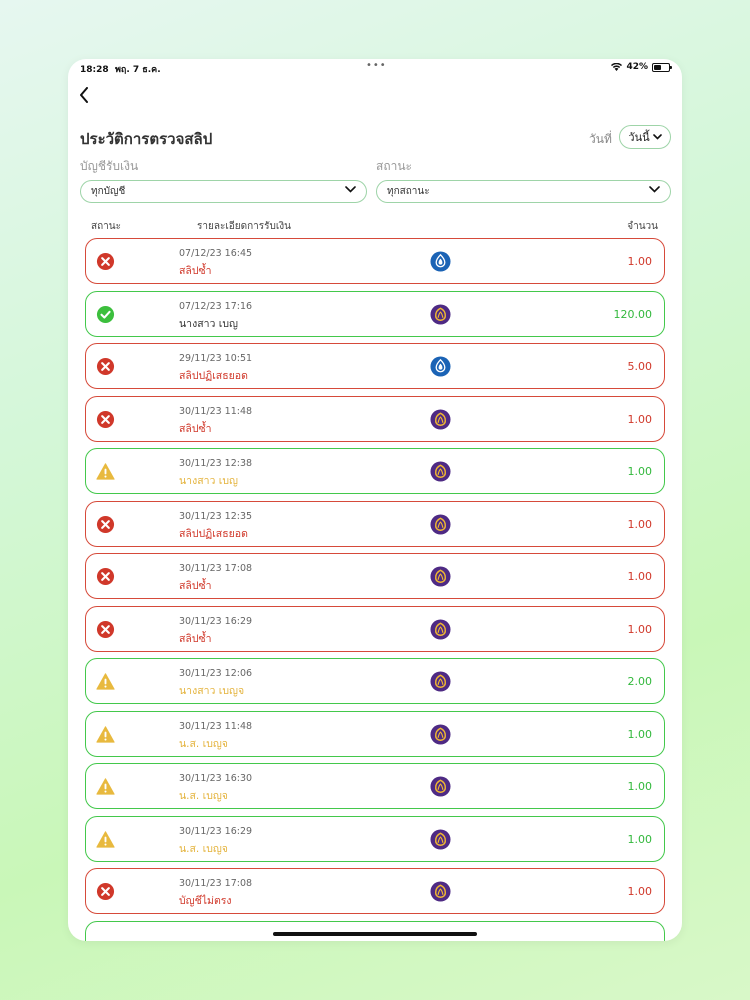  I want to click on column-header-details: รายละเอียดการรับเงิน, so click(244, 226).